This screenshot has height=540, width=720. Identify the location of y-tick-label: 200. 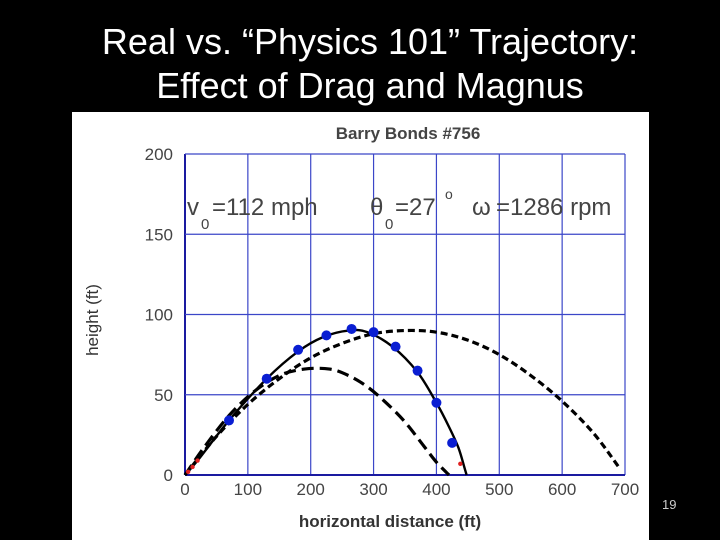
(159, 154).